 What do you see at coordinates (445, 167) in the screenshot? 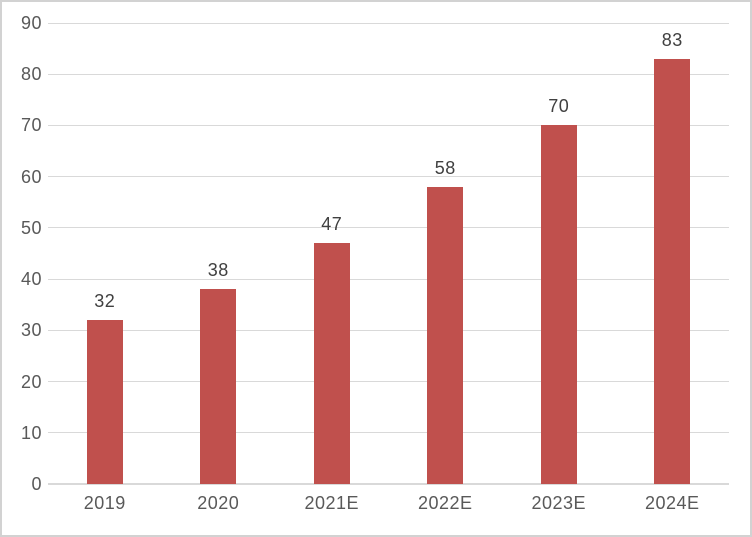
I see `bar-value-label: 58` at bounding box center [445, 167].